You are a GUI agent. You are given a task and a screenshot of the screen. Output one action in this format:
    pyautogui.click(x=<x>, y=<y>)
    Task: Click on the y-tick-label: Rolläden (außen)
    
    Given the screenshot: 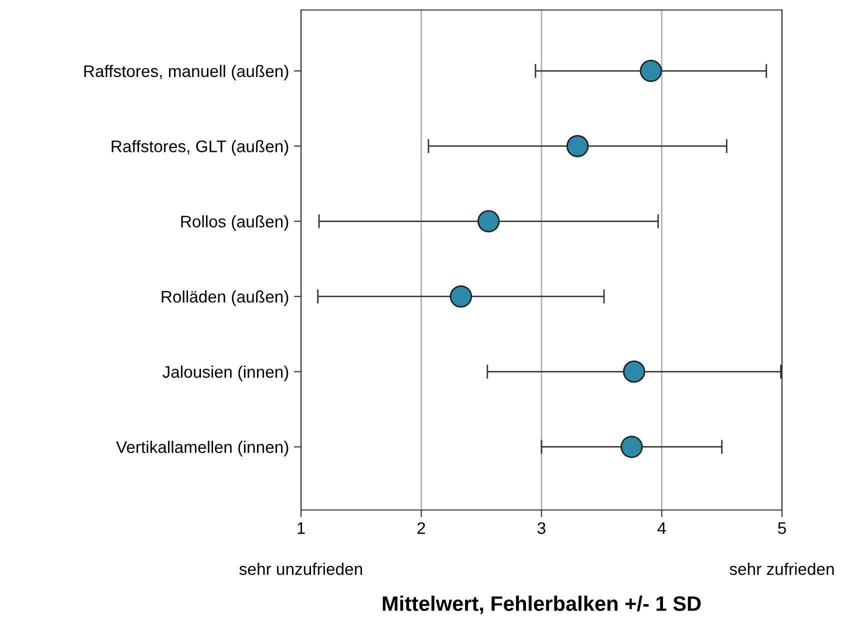 What is the action you would take?
    pyautogui.click(x=225, y=298)
    